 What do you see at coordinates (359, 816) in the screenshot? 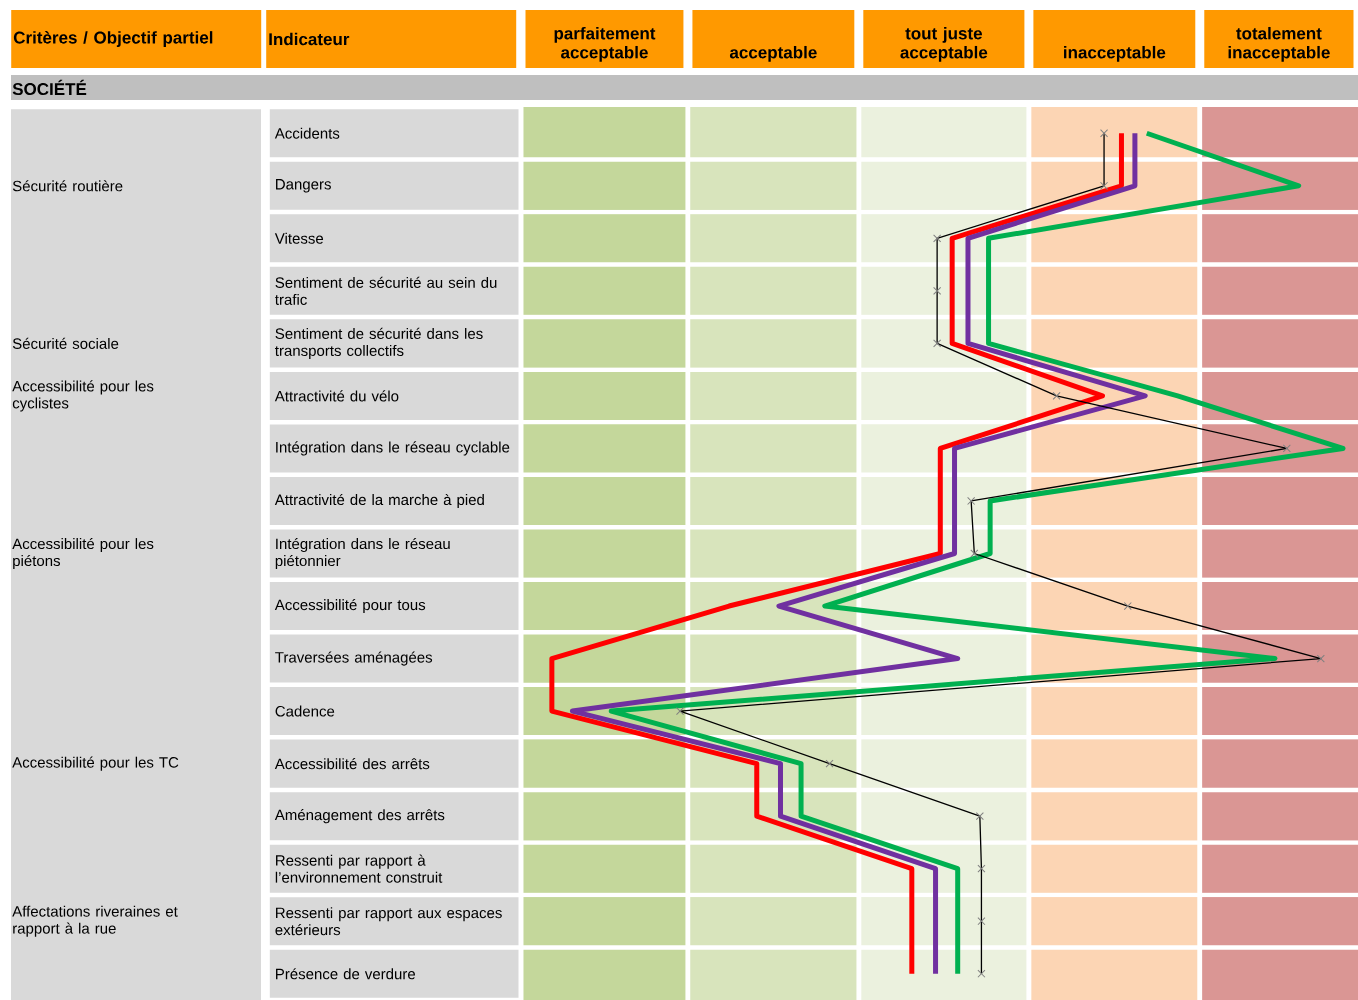
I see `y-tick-label: Aménagement des arrêts` at bounding box center [359, 816].